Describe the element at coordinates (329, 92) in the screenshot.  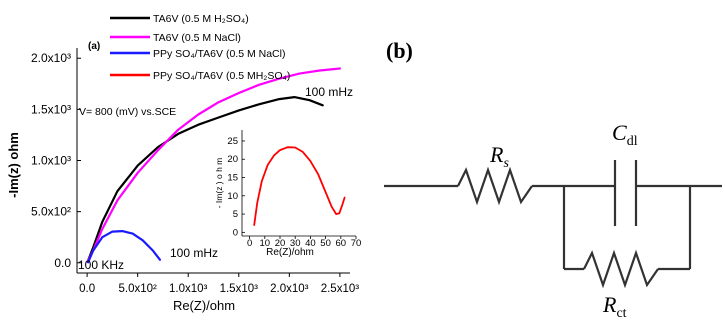
I see `black-curve-end-label: 100 mHz` at that location.